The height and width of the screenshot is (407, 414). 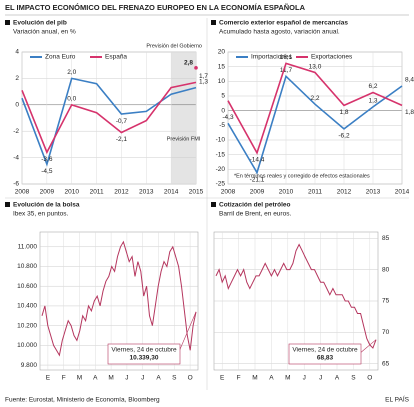 I want to click on y-tick-label: 2, so click(x=17, y=78).